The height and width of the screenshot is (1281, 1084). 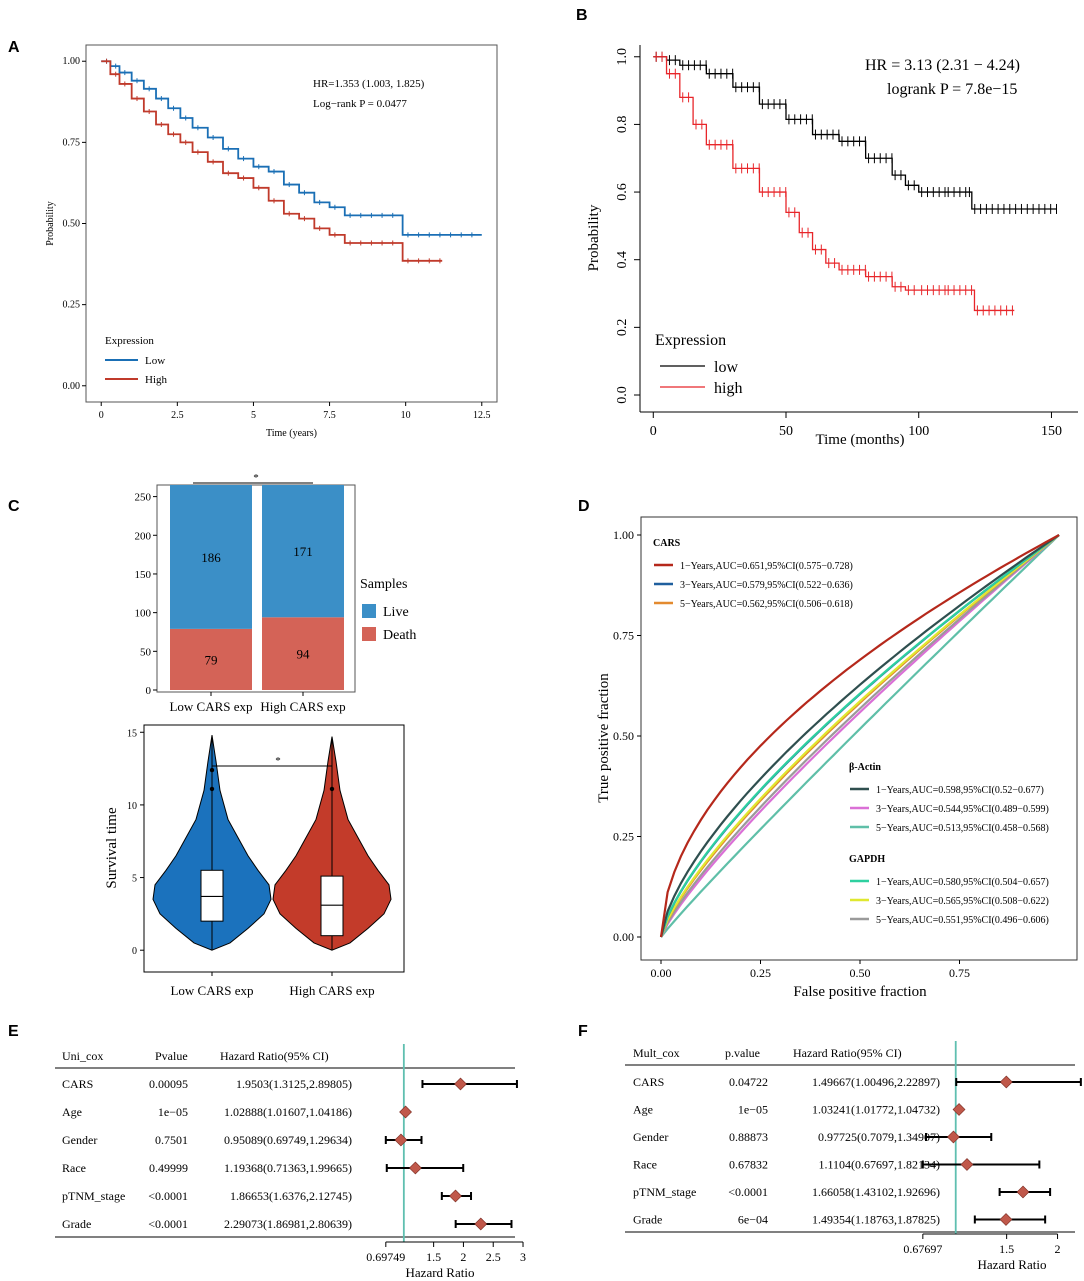 I want to click on x-tick-label: 0.50, so click(x=860, y=973).